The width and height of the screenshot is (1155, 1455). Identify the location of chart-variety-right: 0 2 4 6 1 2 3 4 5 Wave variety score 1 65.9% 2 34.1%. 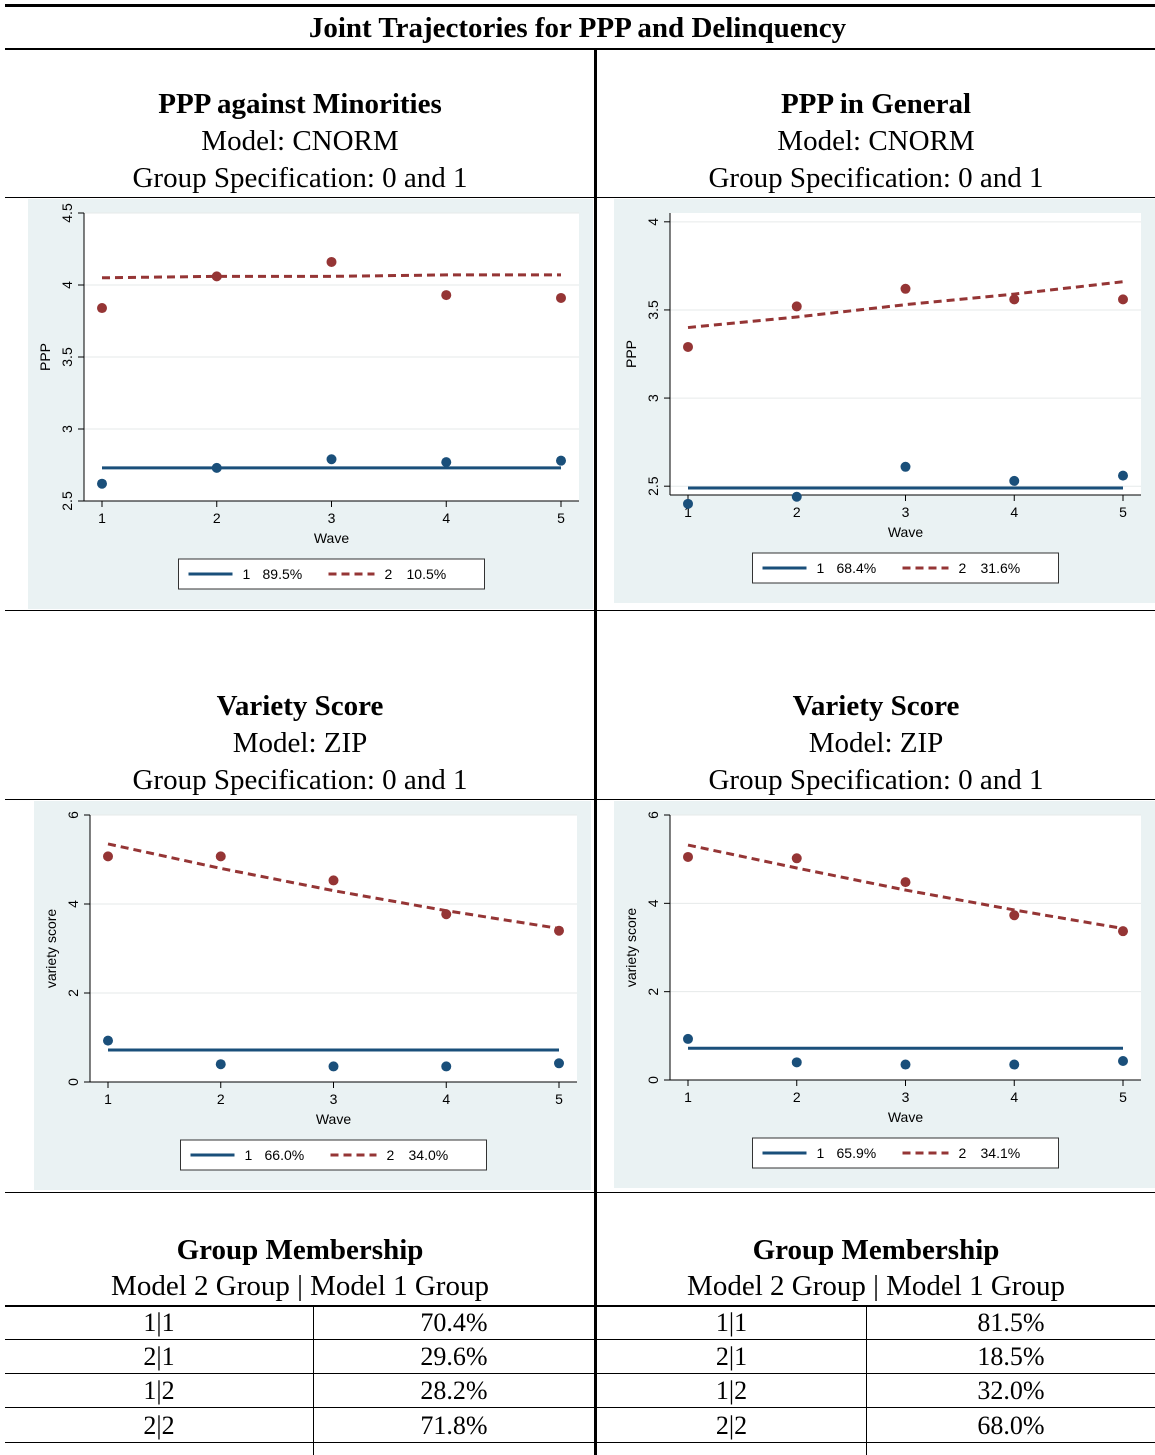
(884, 994).